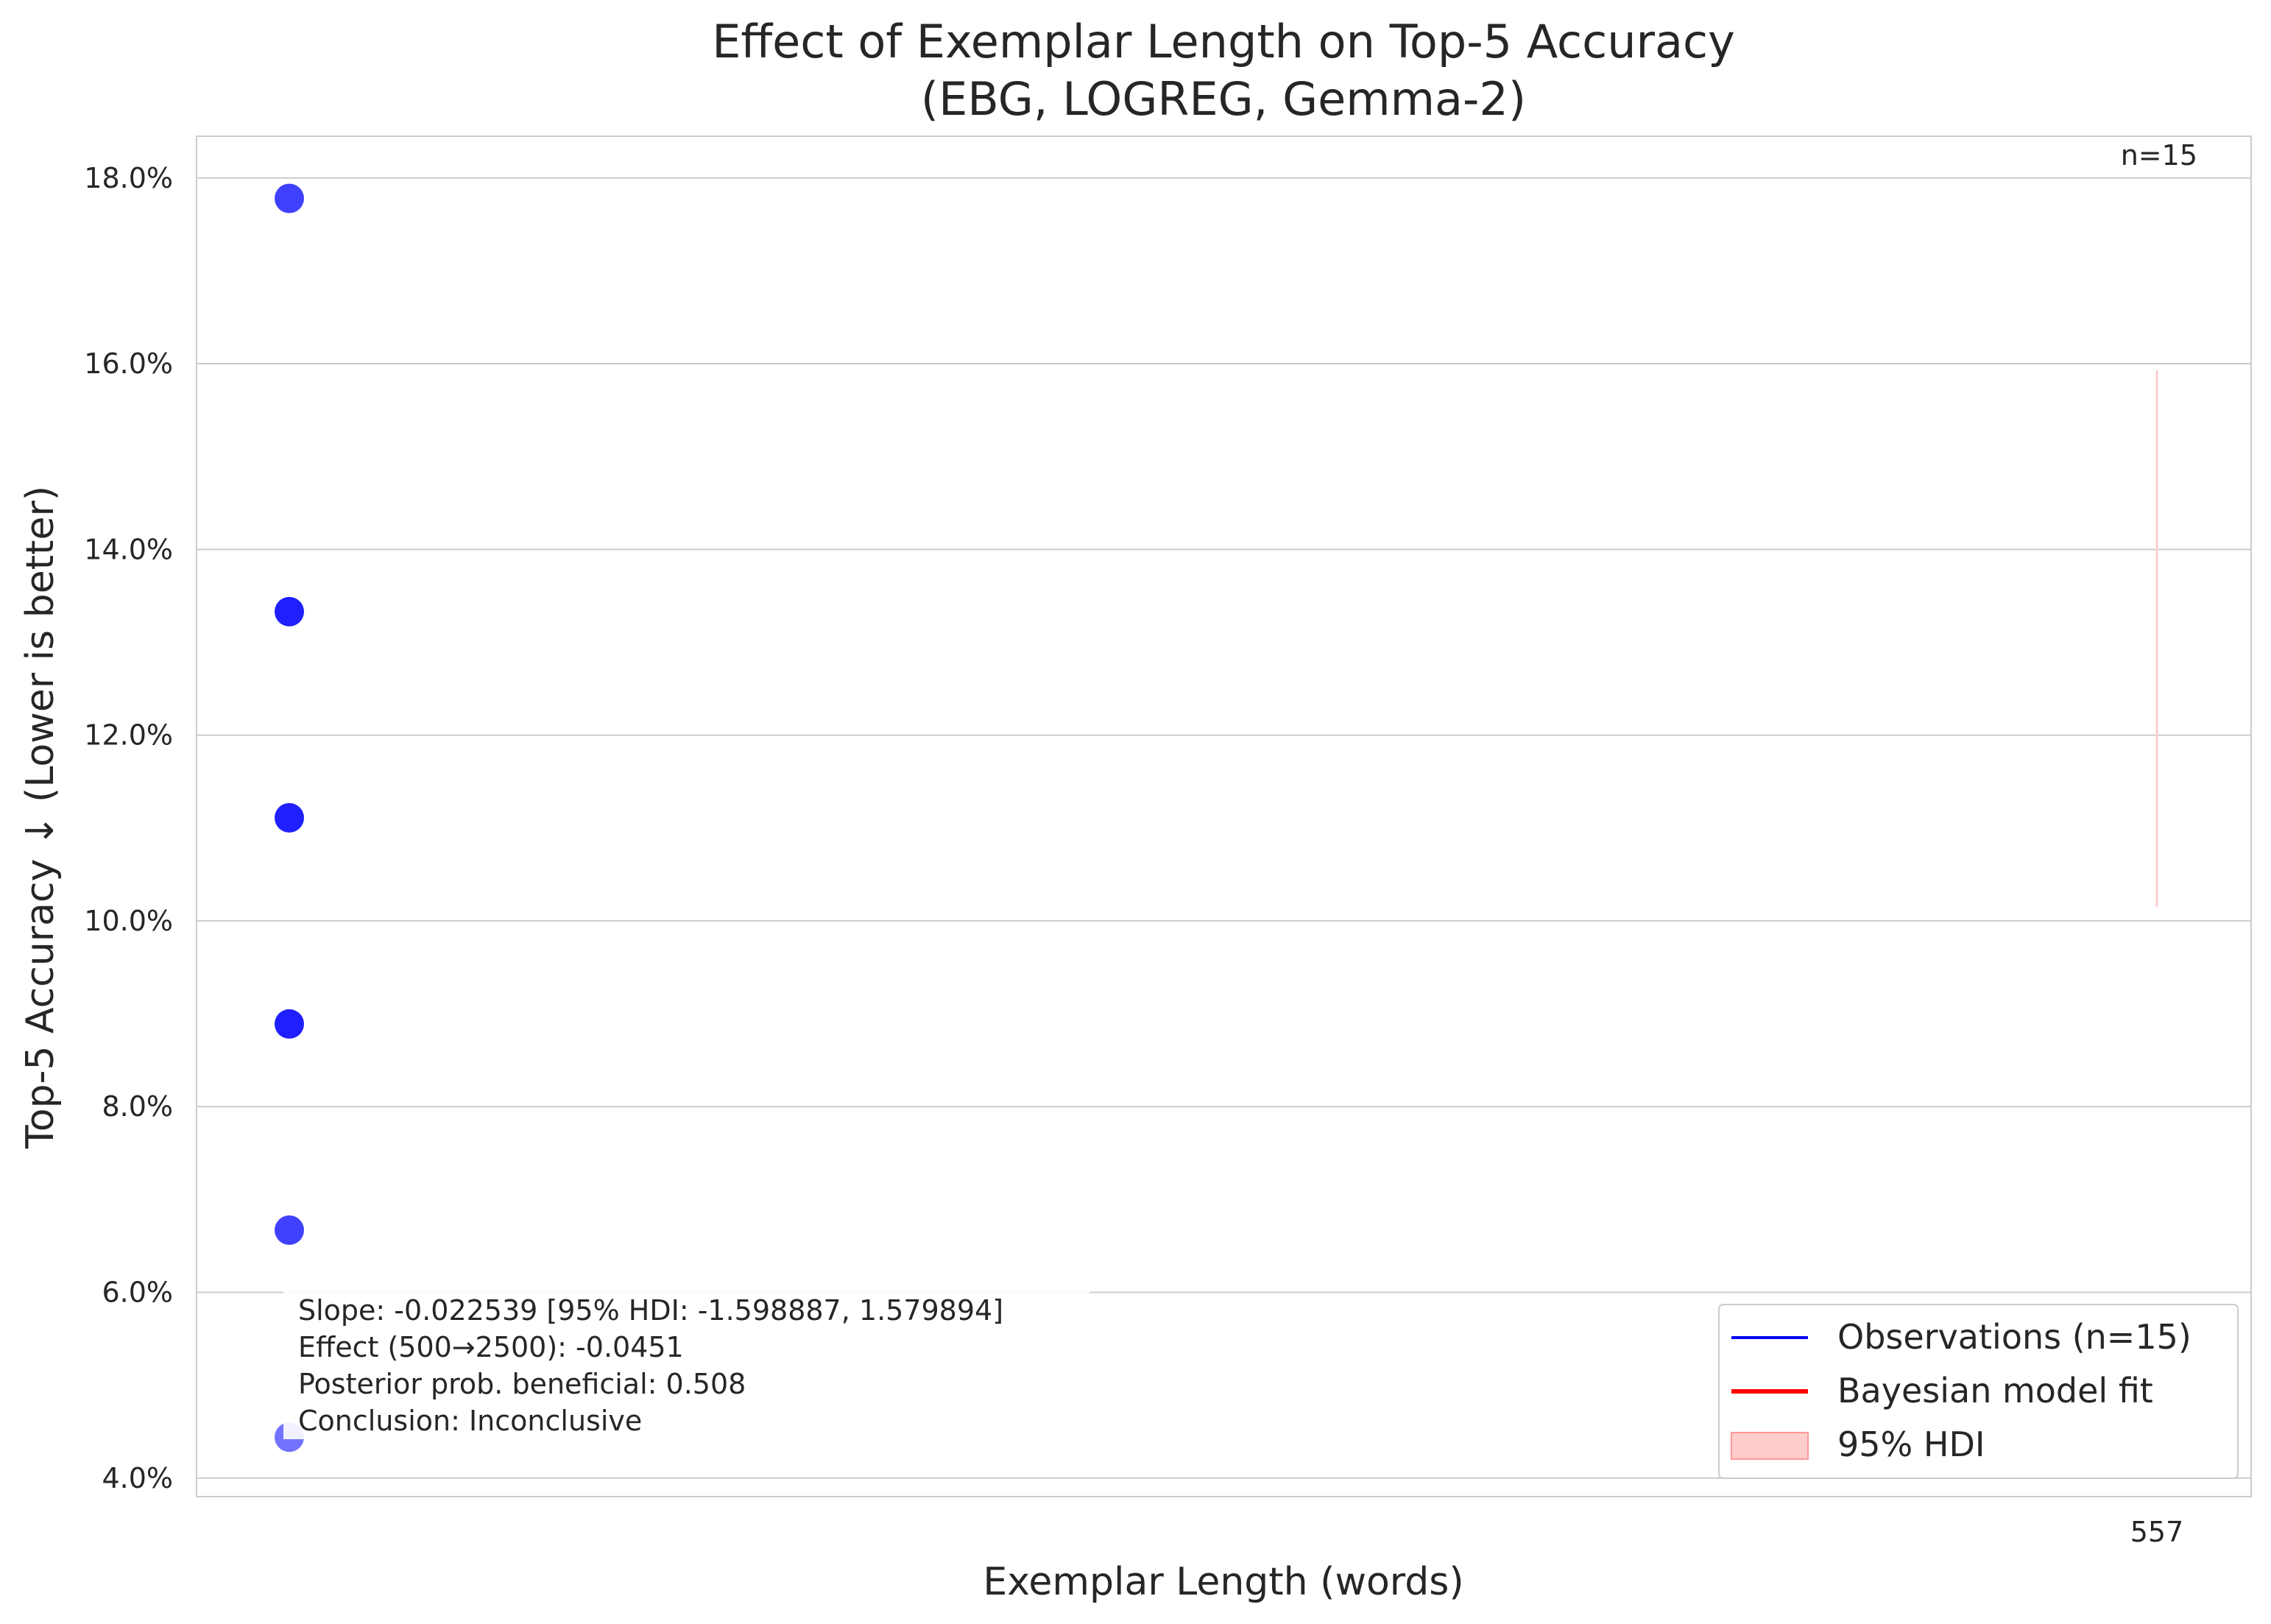  What do you see at coordinates (522, 1384) in the screenshot?
I see `annotation-posterior: Posterior prob. beneficial: 0.508` at bounding box center [522, 1384].